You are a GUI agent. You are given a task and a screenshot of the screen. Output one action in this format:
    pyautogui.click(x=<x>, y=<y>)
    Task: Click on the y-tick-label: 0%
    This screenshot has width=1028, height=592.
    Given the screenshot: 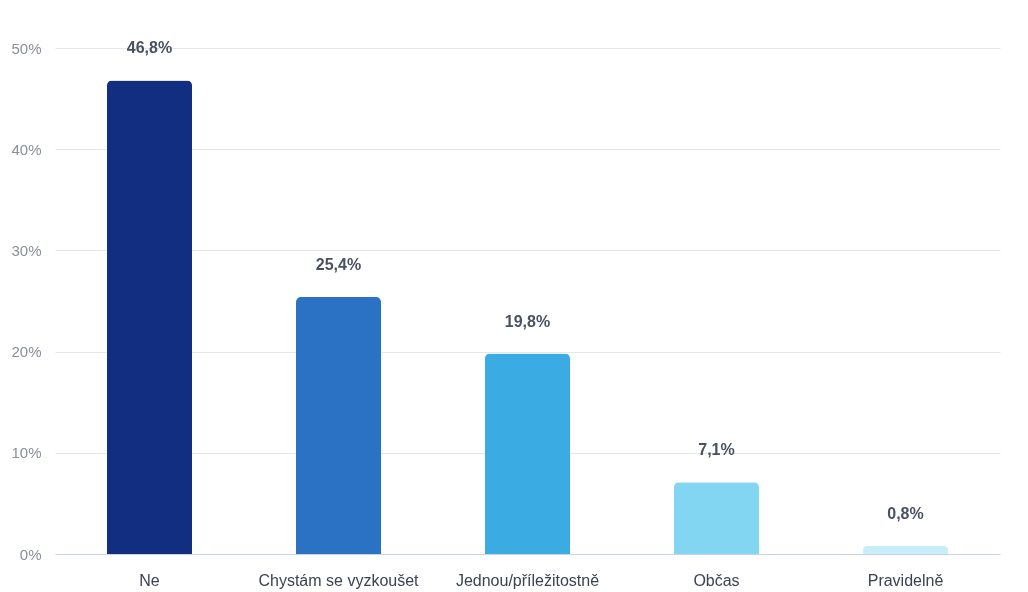 What is the action you would take?
    pyautogui.click(x=30, y=554)
    